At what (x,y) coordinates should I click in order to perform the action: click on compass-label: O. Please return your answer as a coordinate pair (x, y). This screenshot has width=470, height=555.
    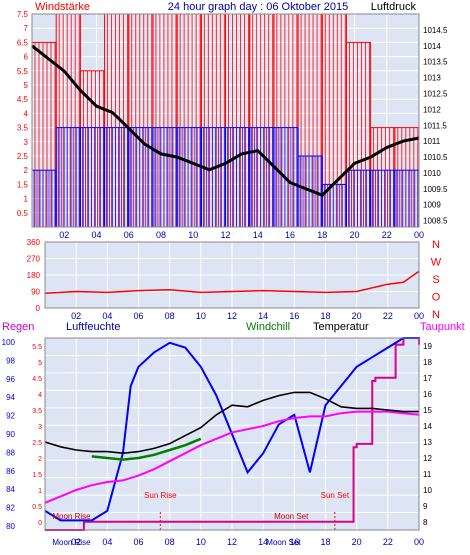
    Looking at the image, I should click on (436, 298).